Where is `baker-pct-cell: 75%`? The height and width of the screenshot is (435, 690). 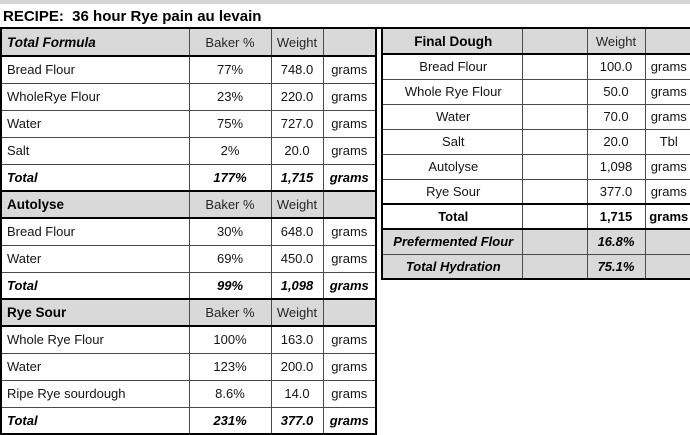 baker-pct-cell: 75% is located at coordinates (230, 123).